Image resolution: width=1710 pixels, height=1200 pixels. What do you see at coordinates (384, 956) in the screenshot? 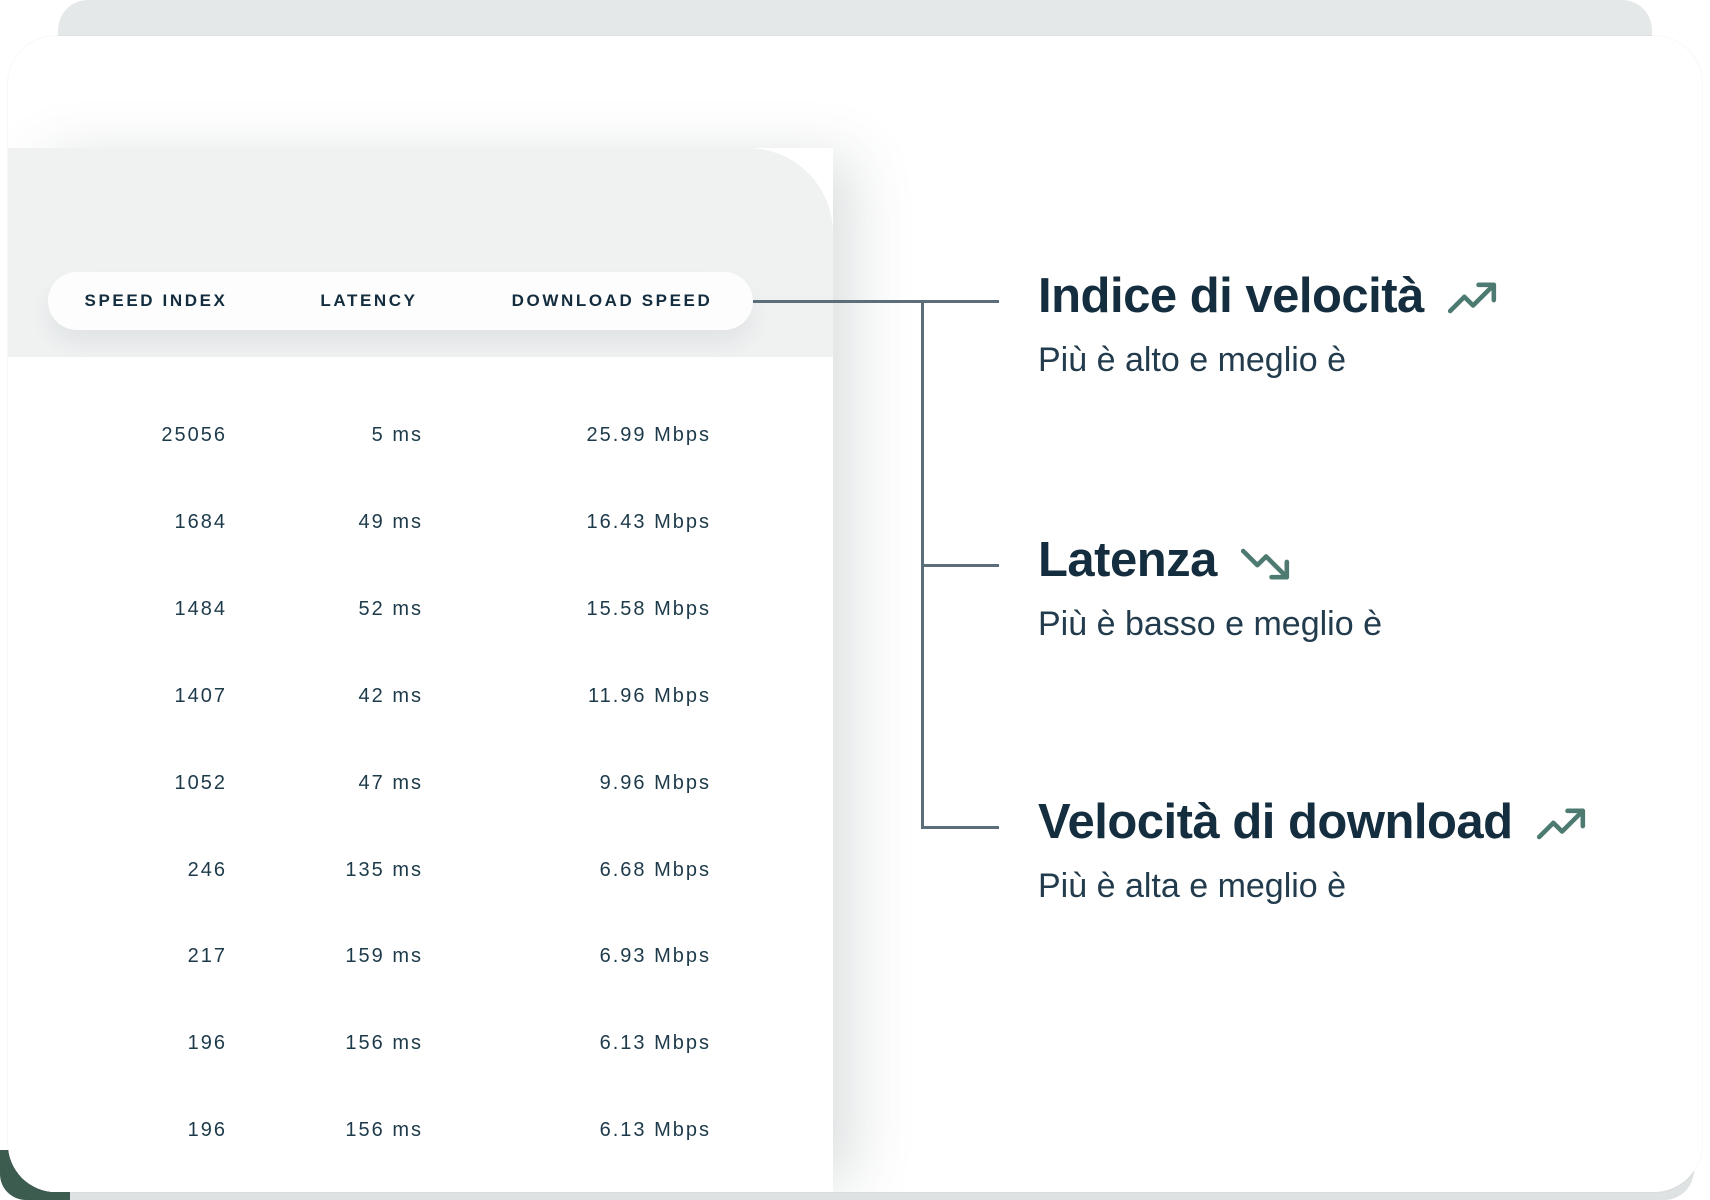
I see `cell-latency: 159 ms` at bounding box center [384, 956].